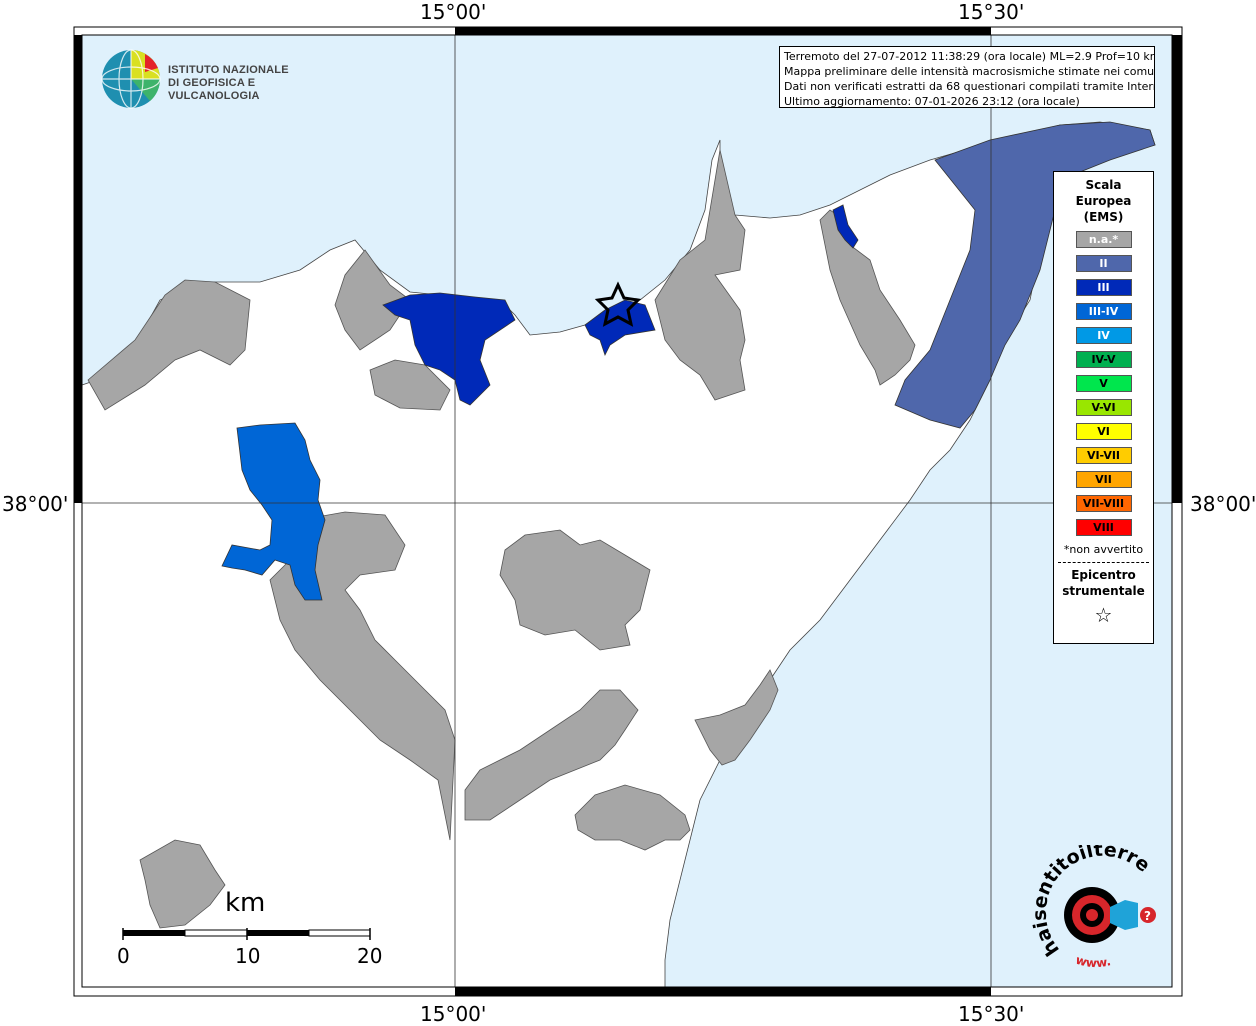 The height and width of the screenshot is (1026, 1256). I want to click on legend-item: IV-V, so click(1103, 359).